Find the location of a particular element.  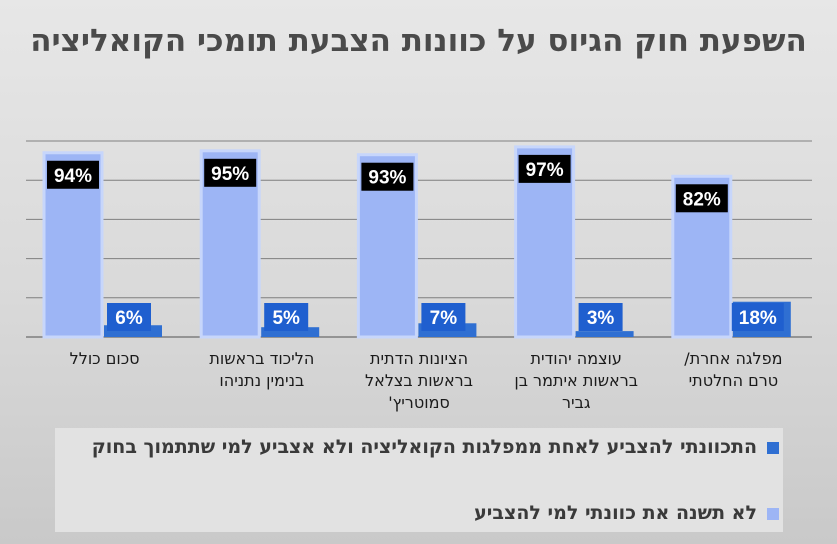

data-label-change-vote: 3% is located at coordinates (601, 318).